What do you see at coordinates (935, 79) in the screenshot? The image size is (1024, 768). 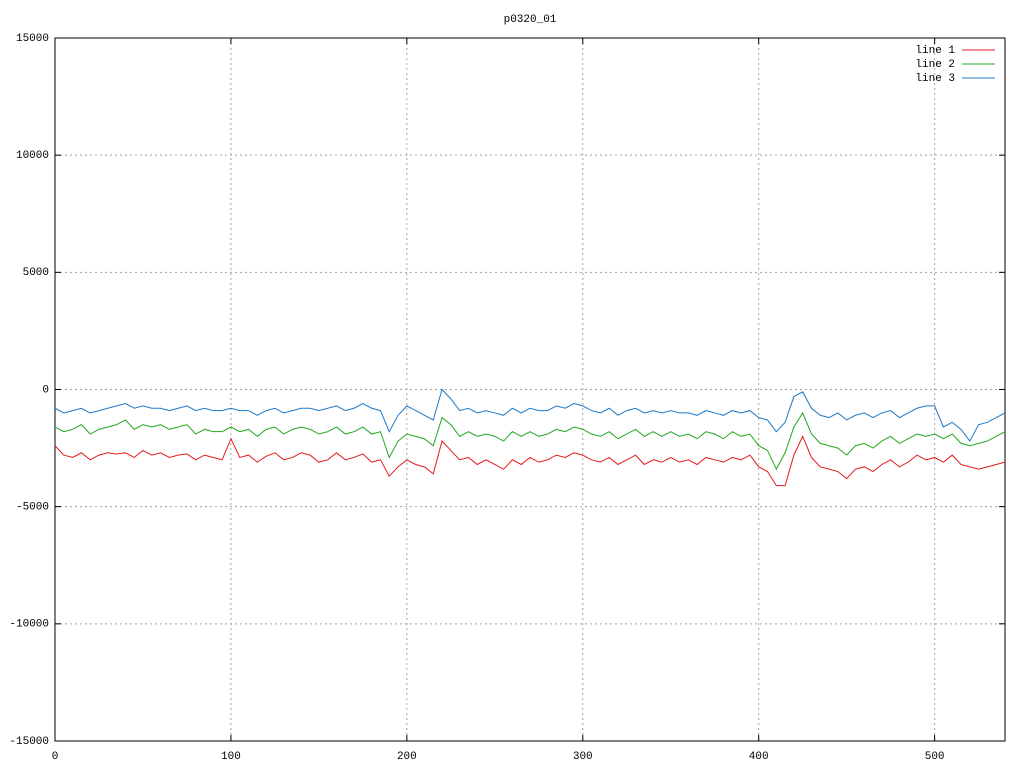 I see `legend-label: line 3` at bounding box center [935, 79].